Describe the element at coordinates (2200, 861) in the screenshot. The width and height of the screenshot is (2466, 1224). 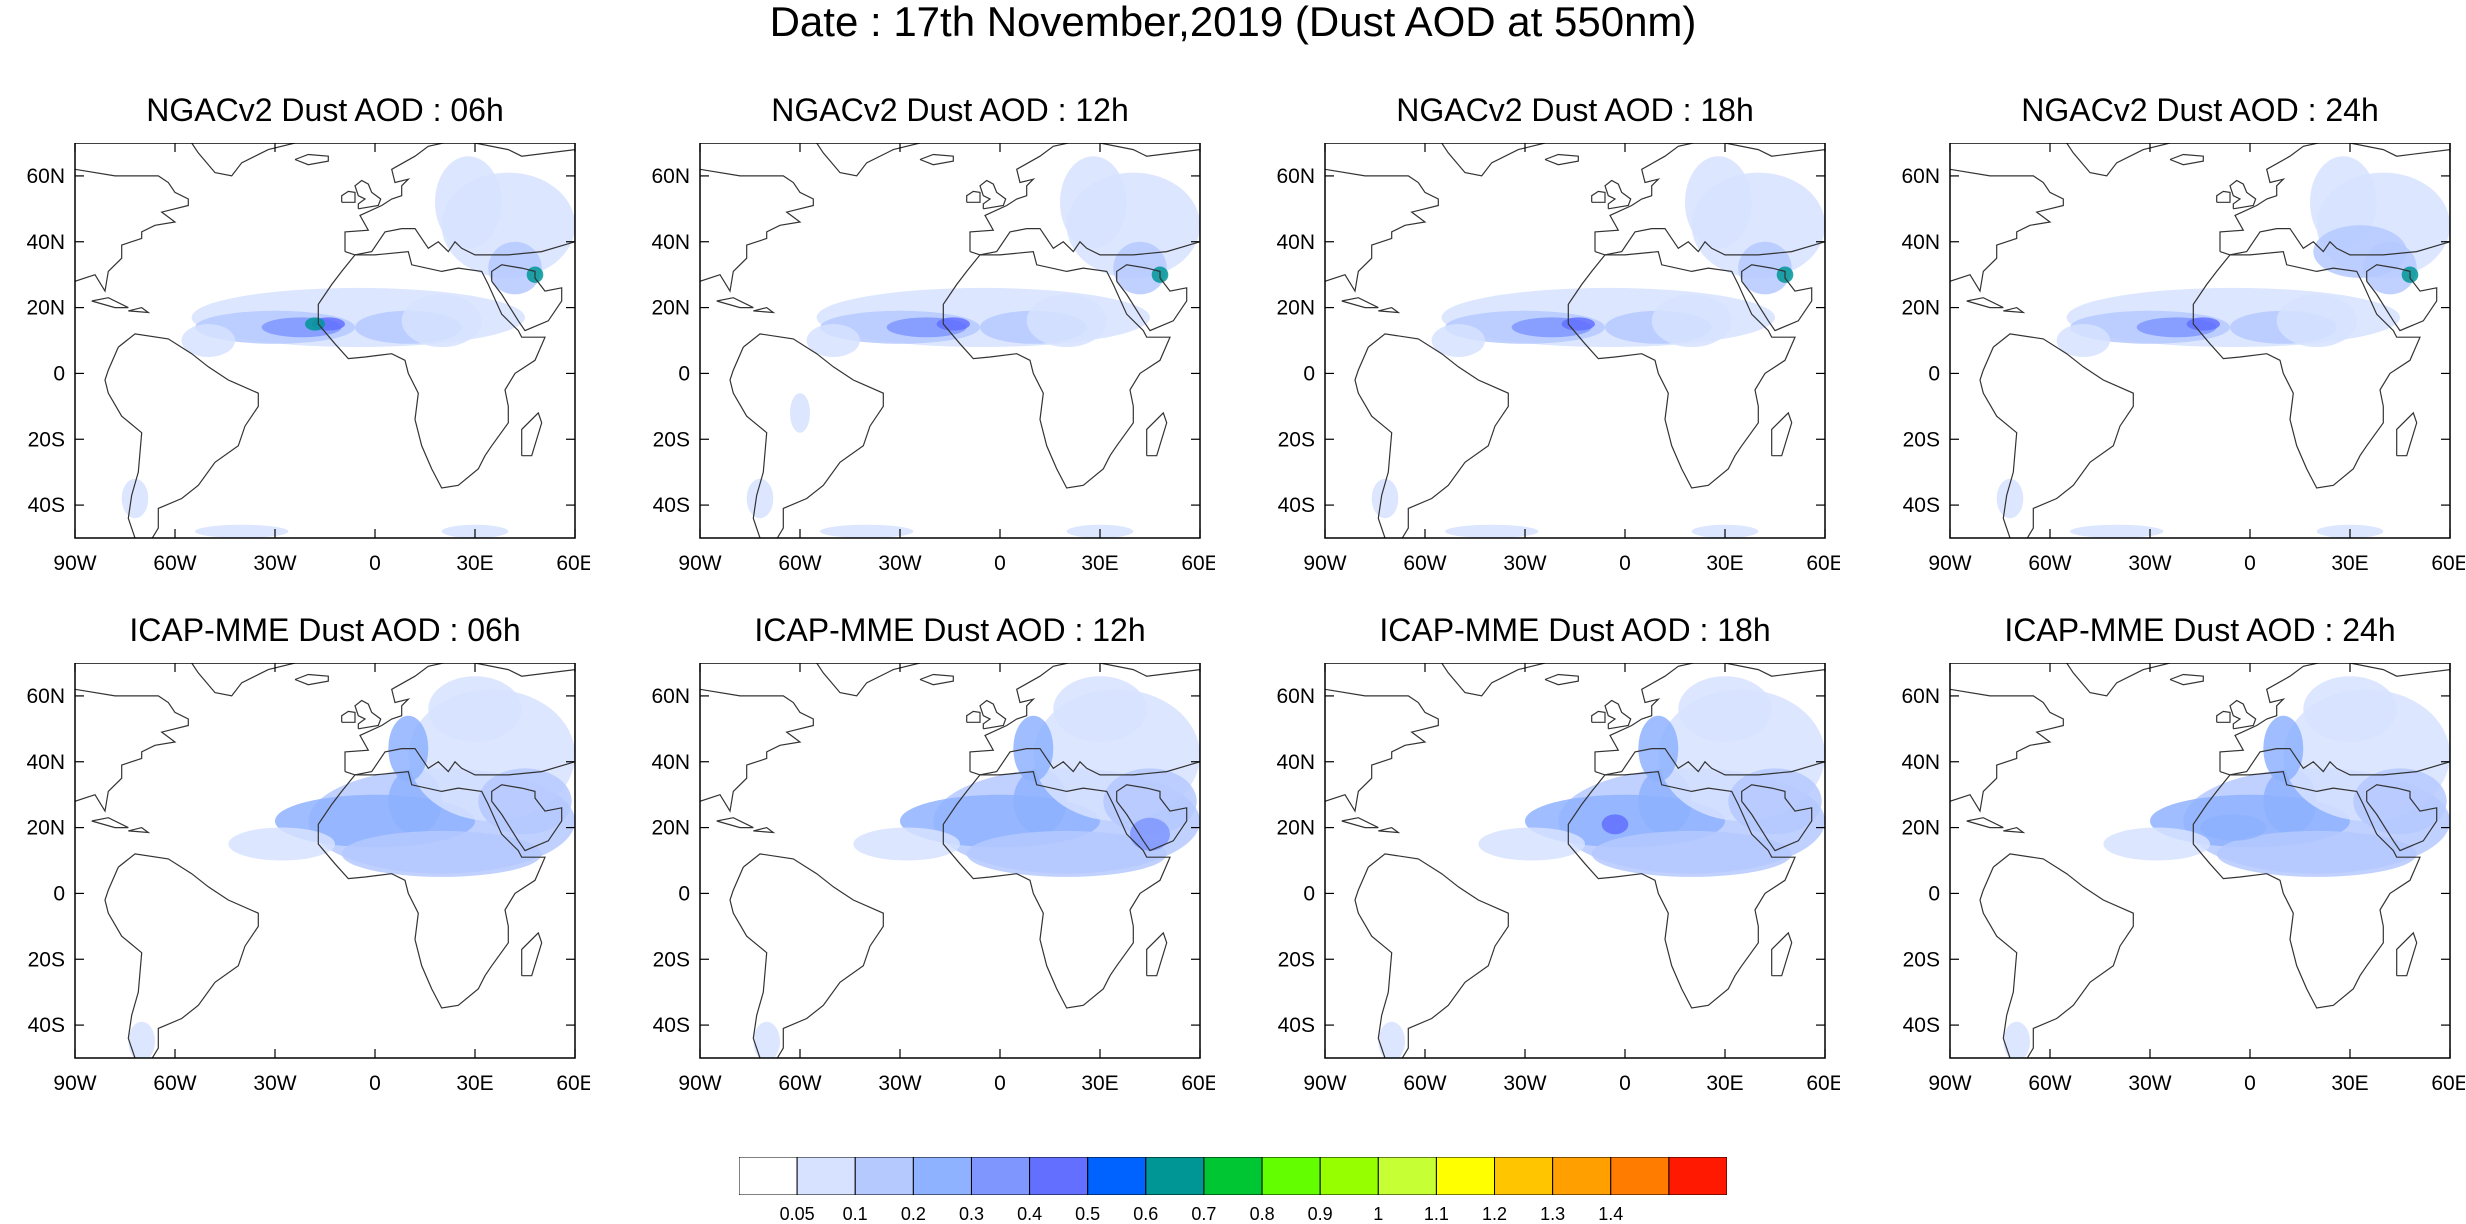
I see `map-frame` at that location.